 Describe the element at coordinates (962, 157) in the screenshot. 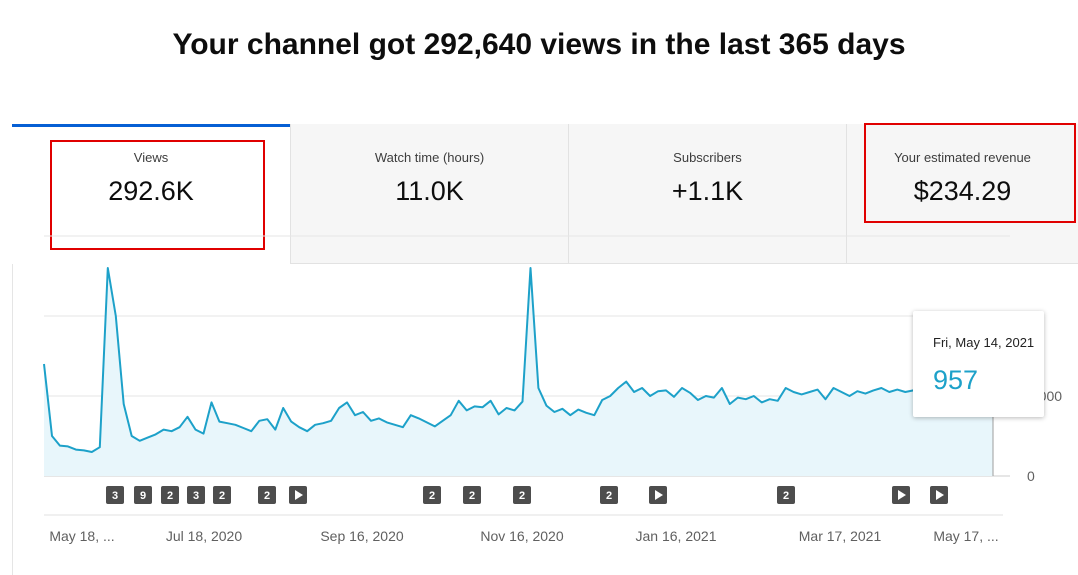

I see `tab-estimated-revenue-label: Your estimated revenue` at that location.